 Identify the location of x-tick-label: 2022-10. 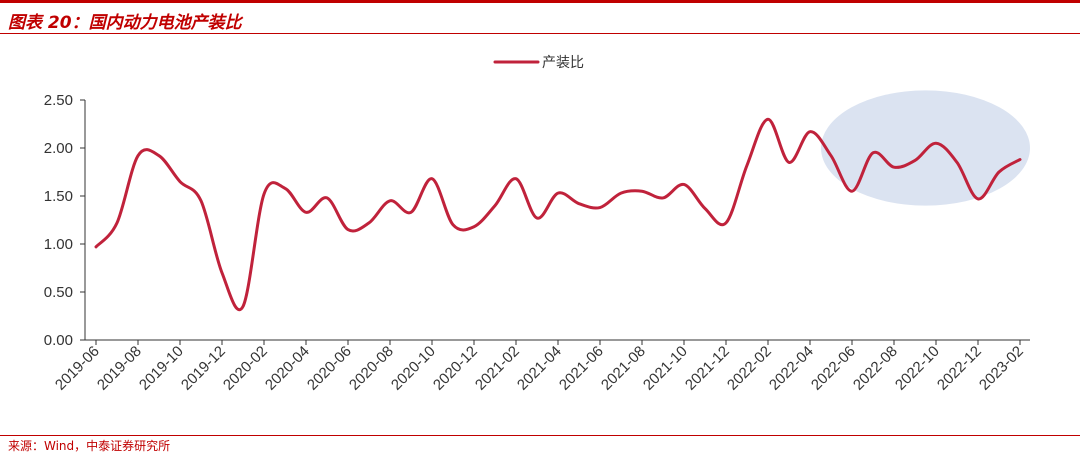
(917, 368).